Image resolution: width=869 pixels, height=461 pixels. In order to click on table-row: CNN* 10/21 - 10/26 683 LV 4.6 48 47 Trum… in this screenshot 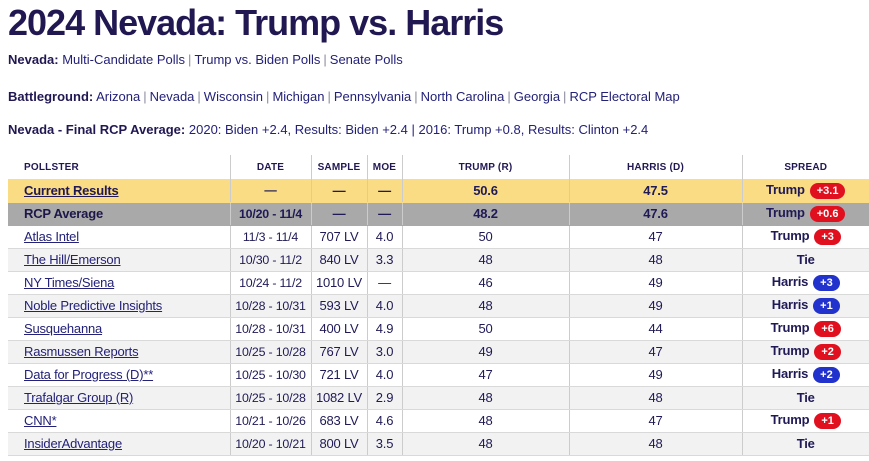, I will do `click(438, 421)`.